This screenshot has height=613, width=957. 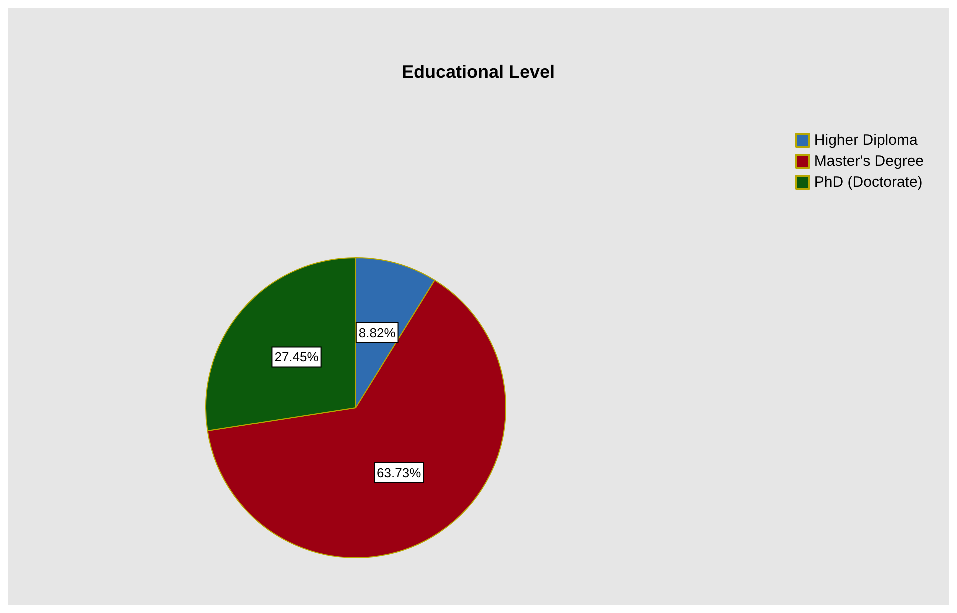 I want to click on chart-title: Educational Level, so click(x=479, y=72).